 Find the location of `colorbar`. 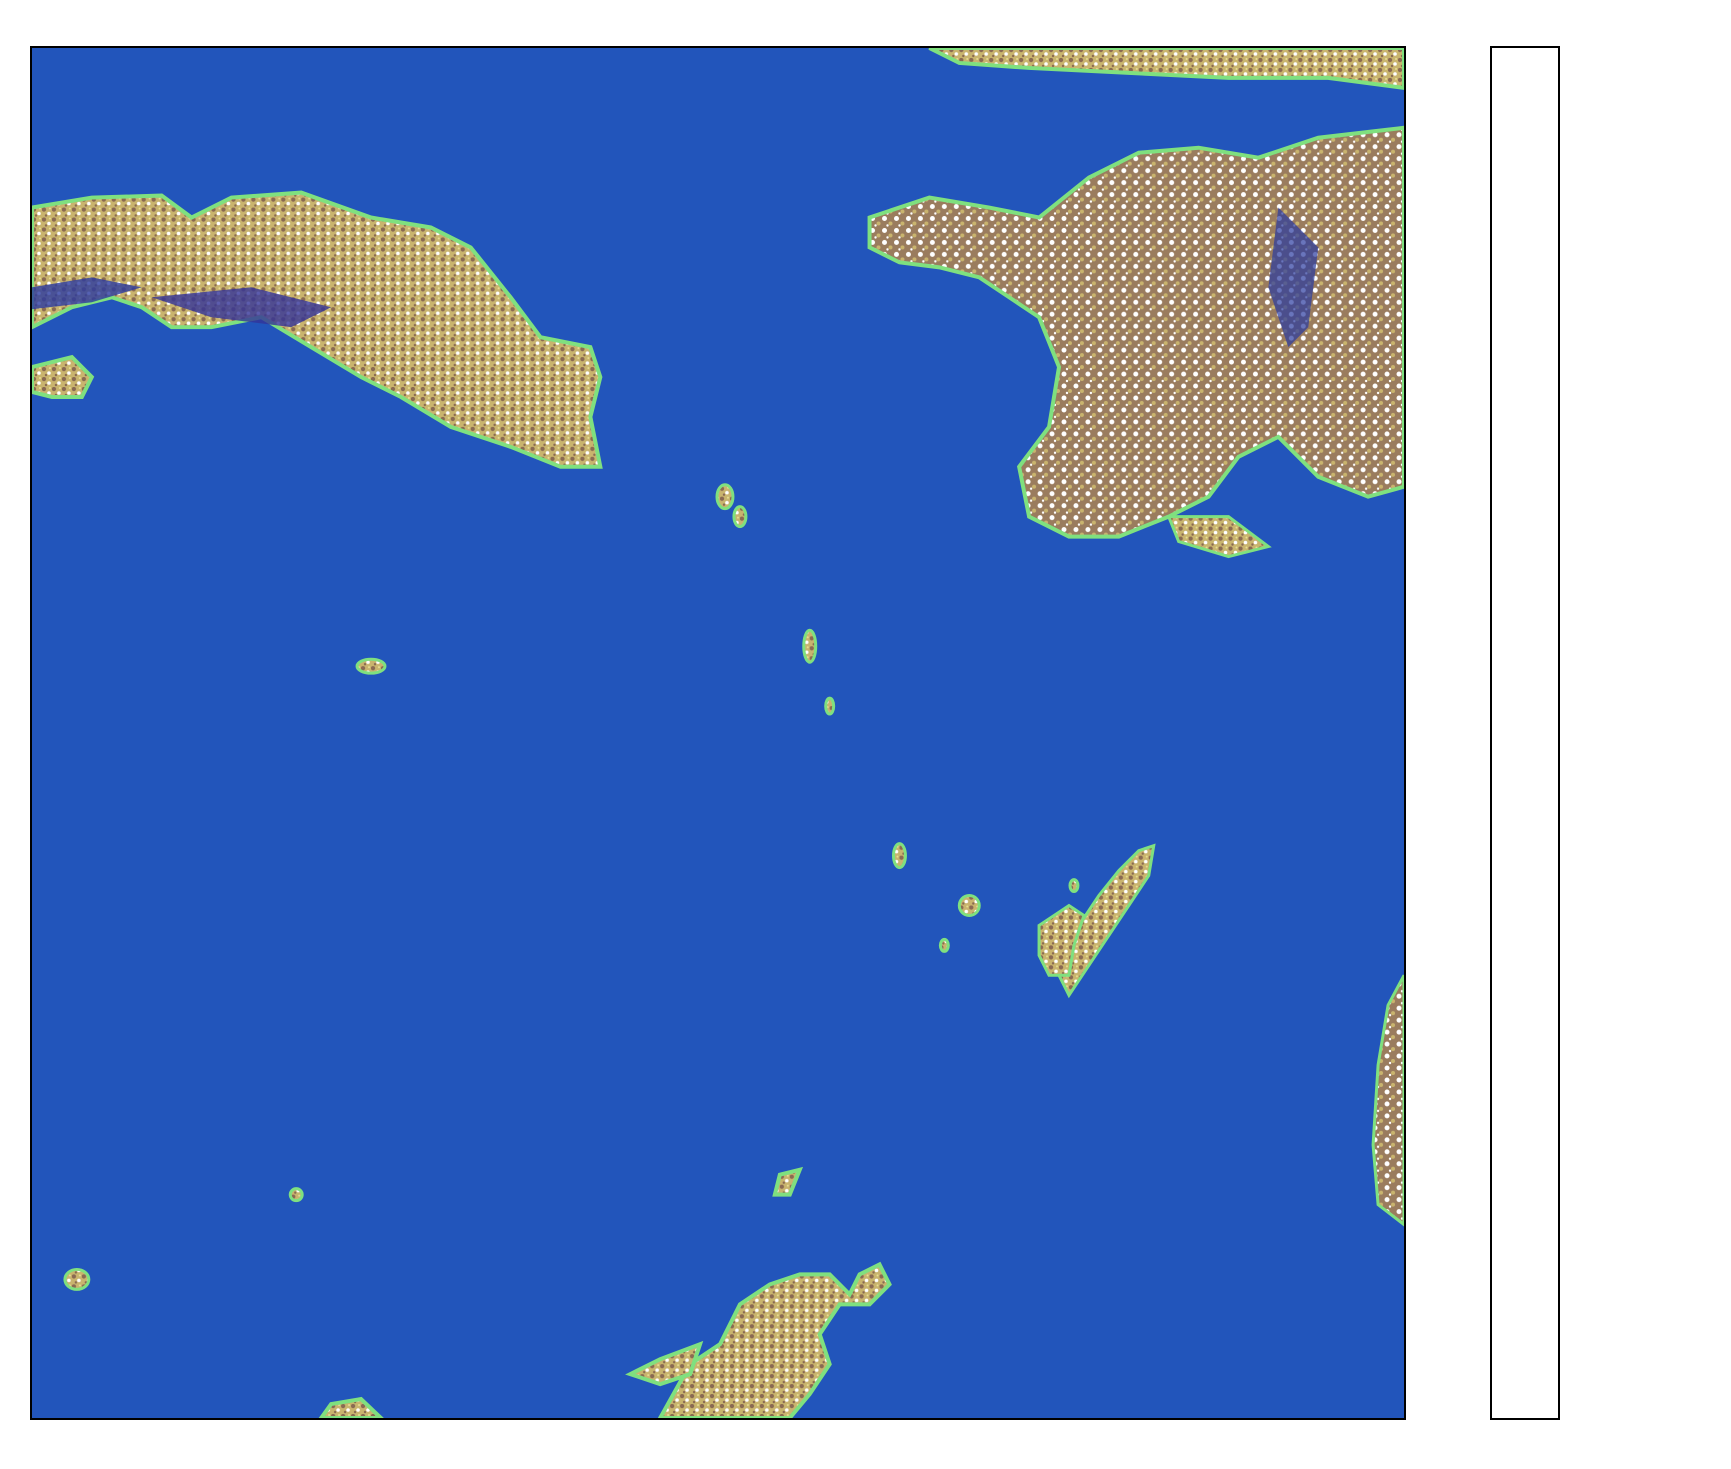

colorbar is located at coordinates (1525, 733).